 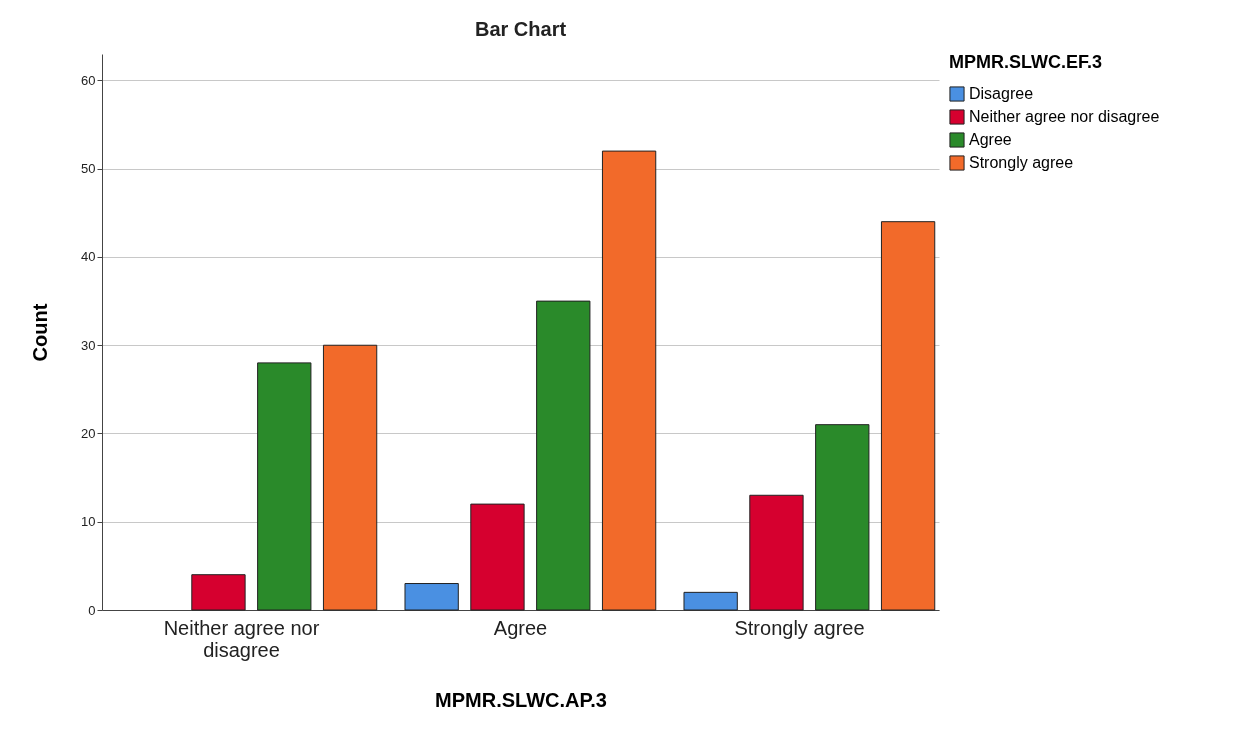 I want to click on x-axis-title: MPMR.SLWC.AP.3, so click(x=521, y=699).